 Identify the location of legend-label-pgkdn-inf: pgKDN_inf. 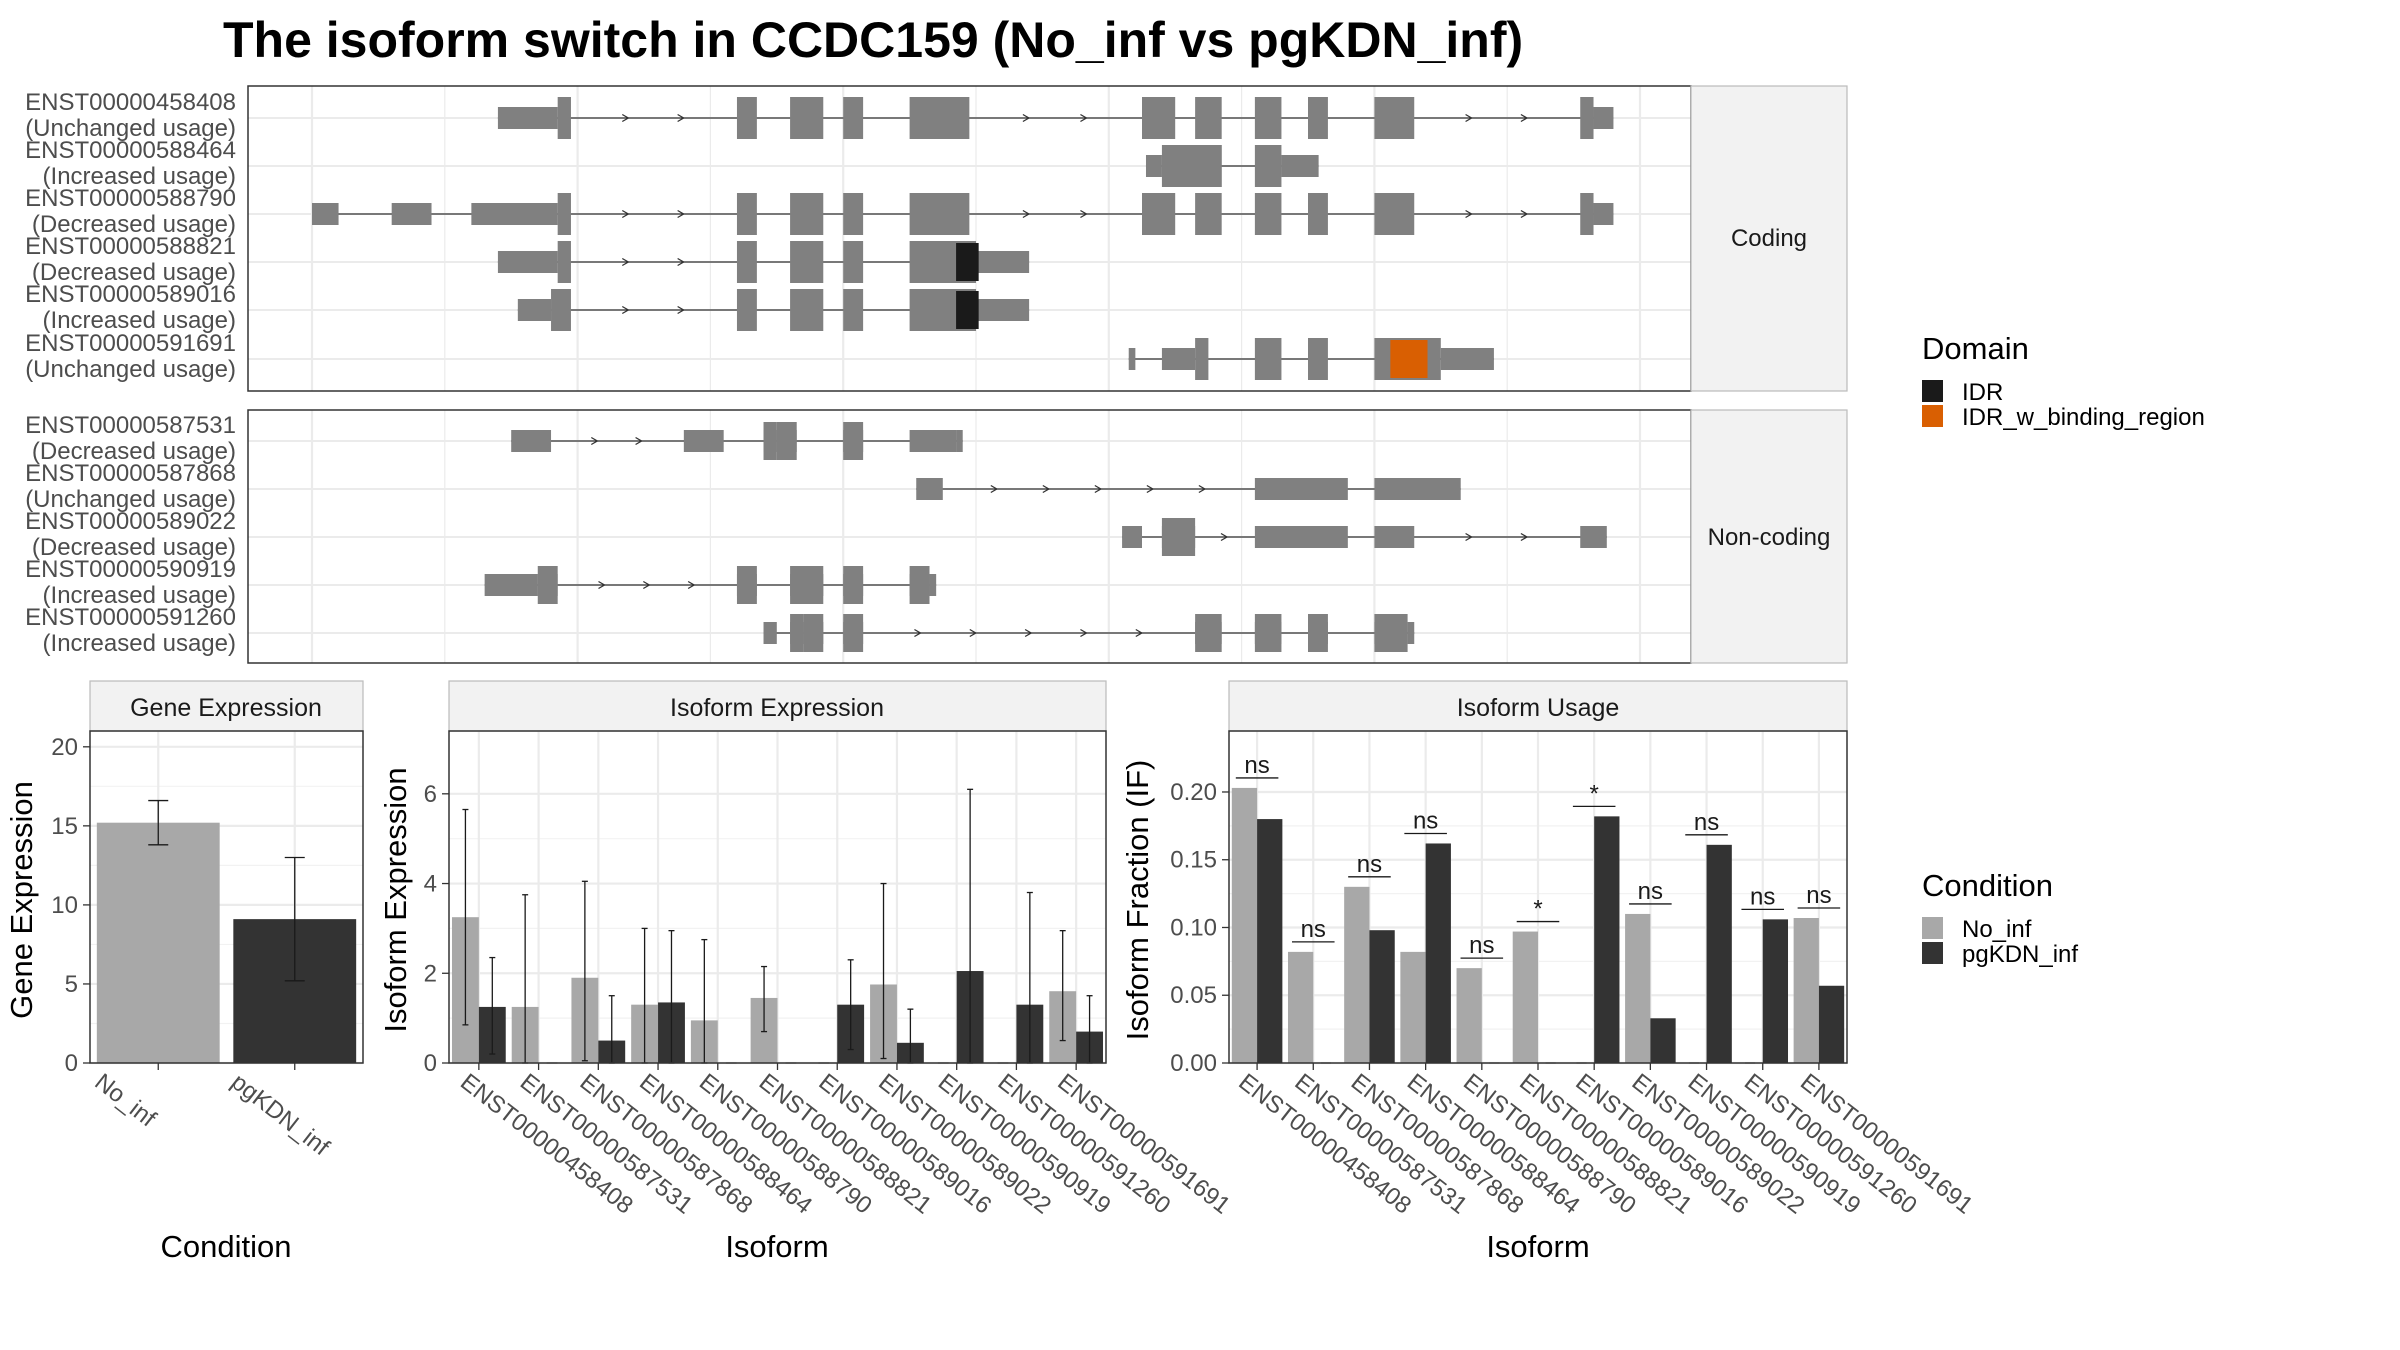
(2020, 954).